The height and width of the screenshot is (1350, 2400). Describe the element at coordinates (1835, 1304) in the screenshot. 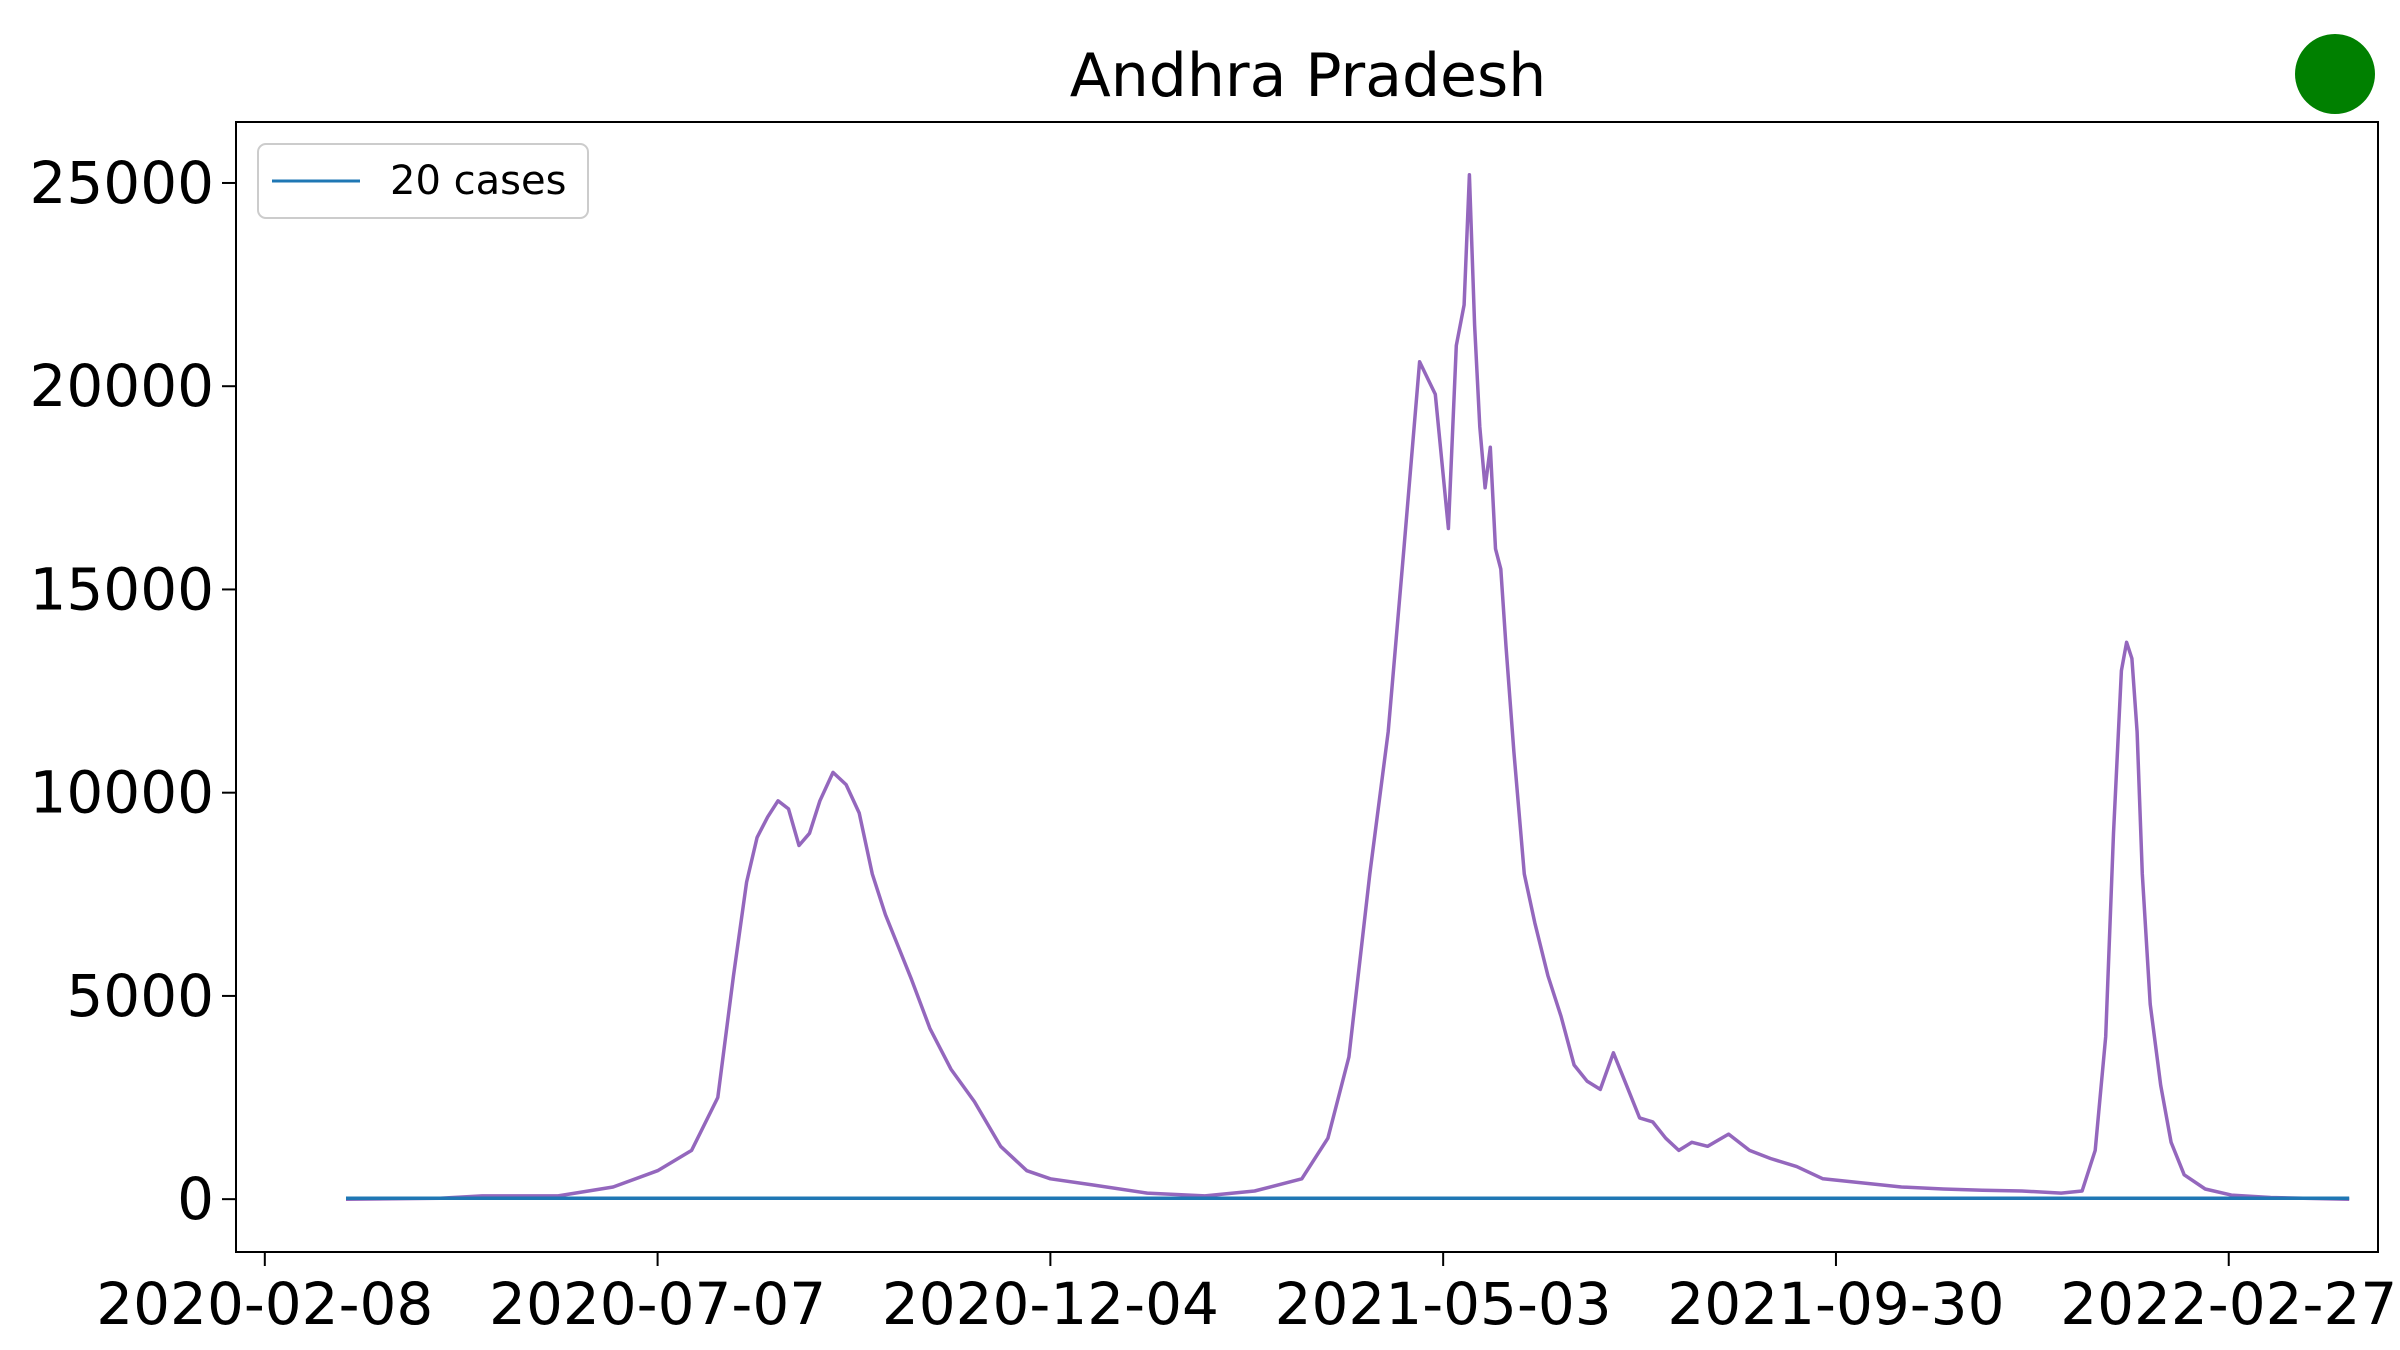

I see `x-tick-label: 2021-09-30` at that location.